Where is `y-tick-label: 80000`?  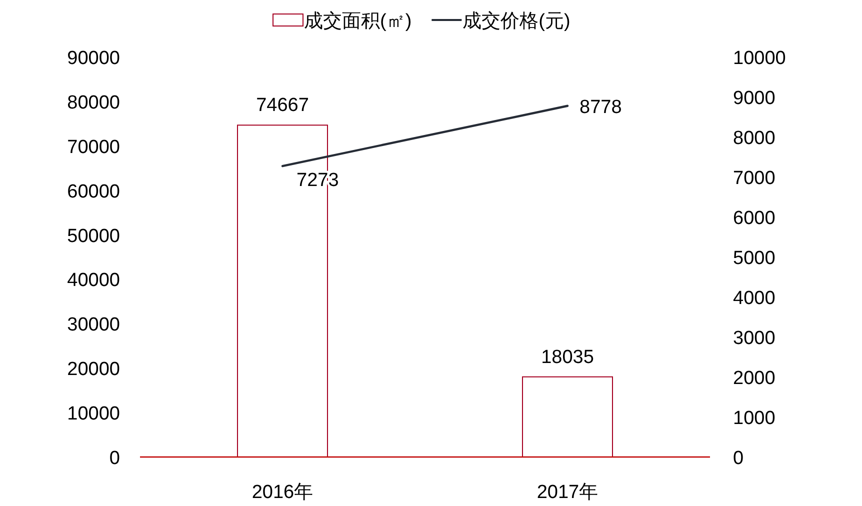 y-tick-label: 80000 is located at coordinates (93, 103).